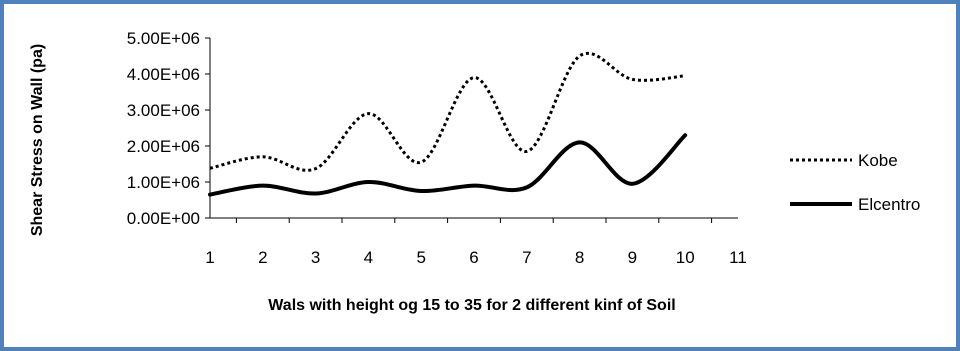 The width and height of the screenshot is (960, 351). I want to click on series-line-elcentro, so click(448, 165).